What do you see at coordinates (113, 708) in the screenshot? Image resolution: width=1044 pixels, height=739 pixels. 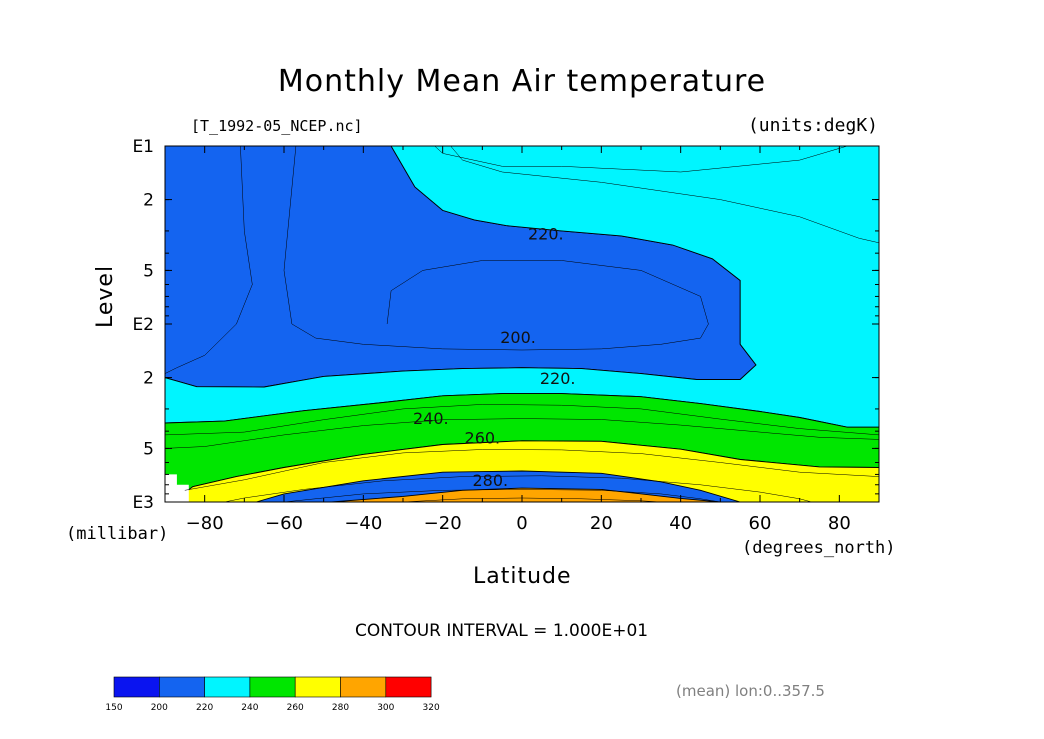 I see `colorbar-label: 150` at bounding box center [113, 708].